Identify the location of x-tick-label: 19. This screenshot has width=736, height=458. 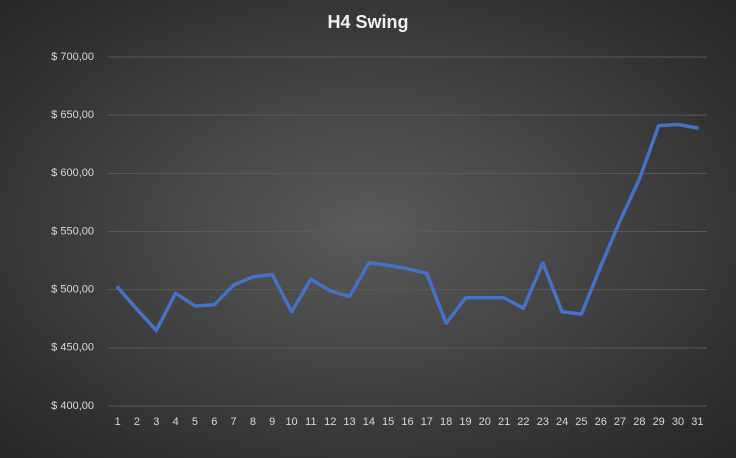
(465, 422).